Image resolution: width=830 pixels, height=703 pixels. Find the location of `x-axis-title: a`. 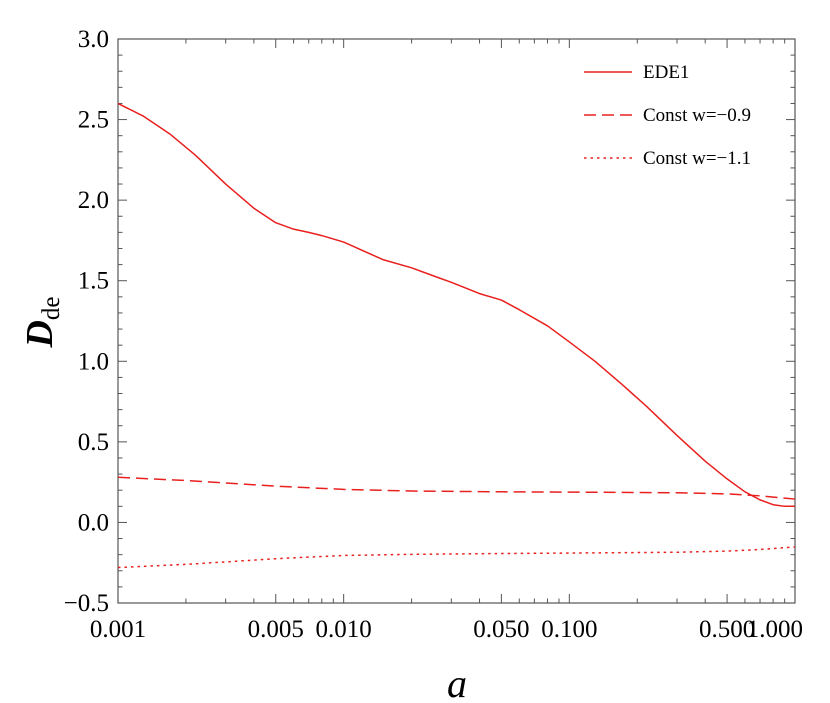

x-axis-title: a is located at coordinates (457, 682).